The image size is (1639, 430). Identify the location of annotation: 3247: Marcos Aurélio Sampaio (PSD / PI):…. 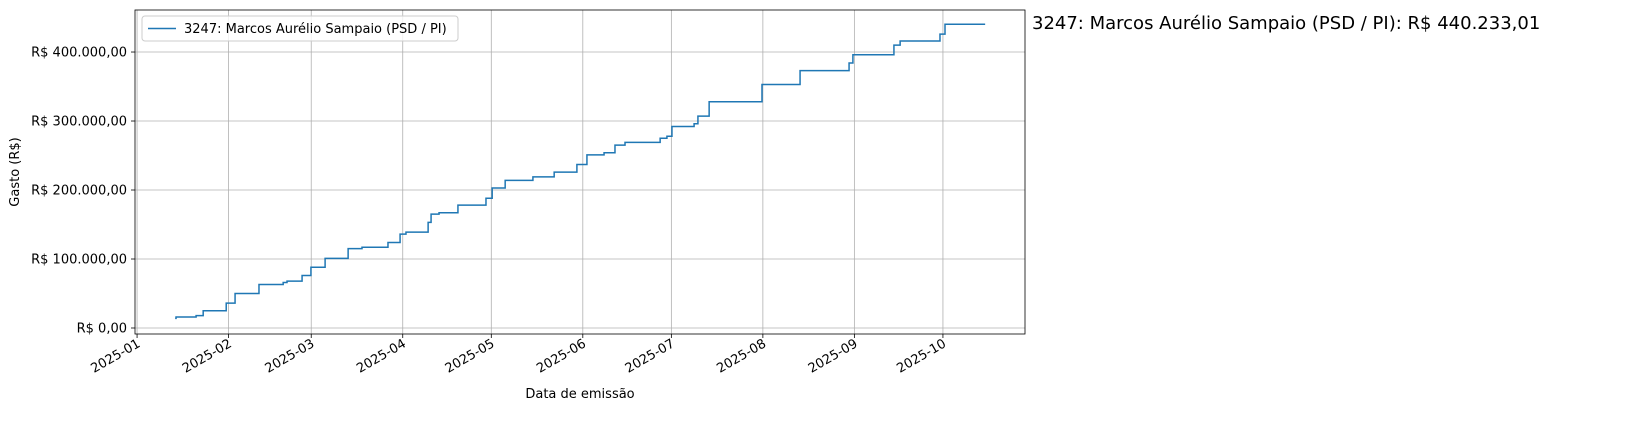
(1286, 23).